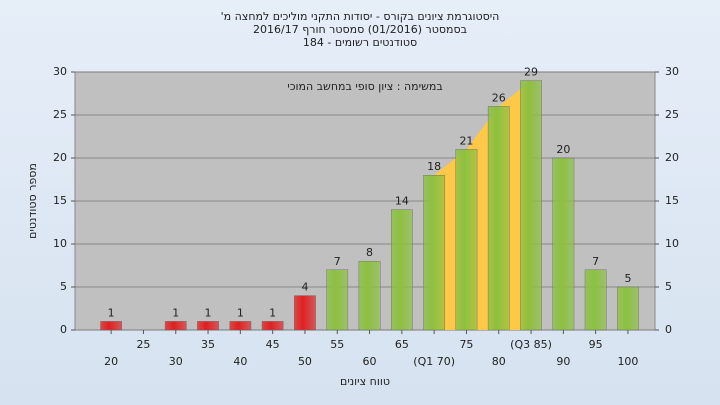 The image size is (720, 405). What do you see at coordinates (305, 361) in the screenshot?
I see `x-tick-label: 50` at bounding box center [305, 361].